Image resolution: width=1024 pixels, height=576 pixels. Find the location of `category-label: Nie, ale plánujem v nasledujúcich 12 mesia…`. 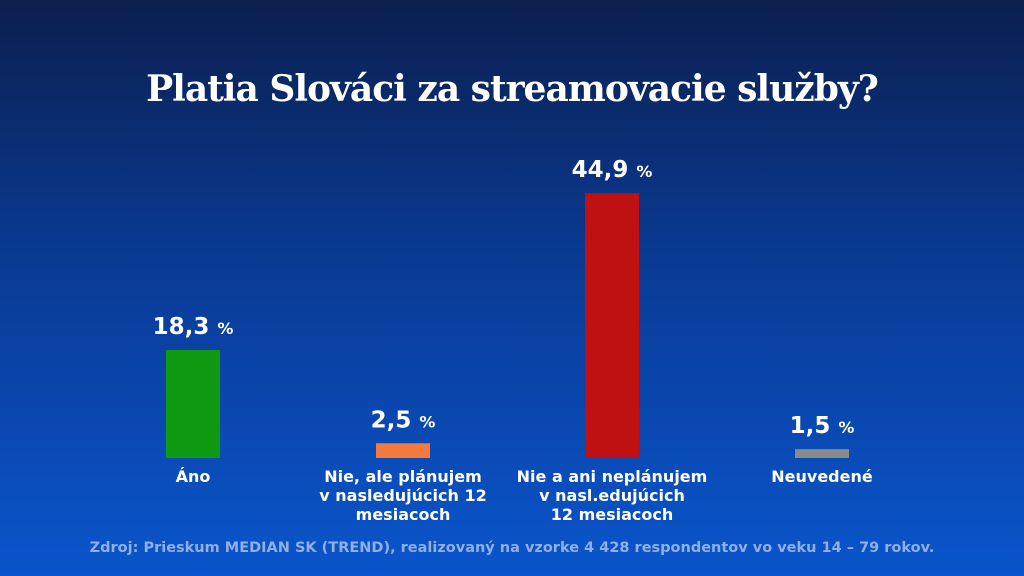

category-label: Nie, ale plánujem v nasledujúcich 12 mesia… is located at coordinates (402, 495).